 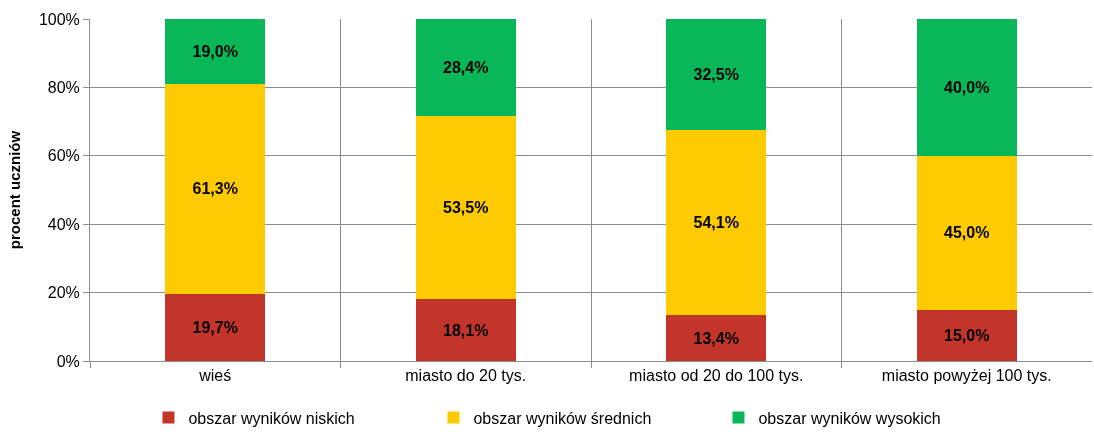 What do you see at coordinates (271, 418) in the screenshot?
I see `legend-label: obszar wyników niskich` at bounding box center [271, 418].